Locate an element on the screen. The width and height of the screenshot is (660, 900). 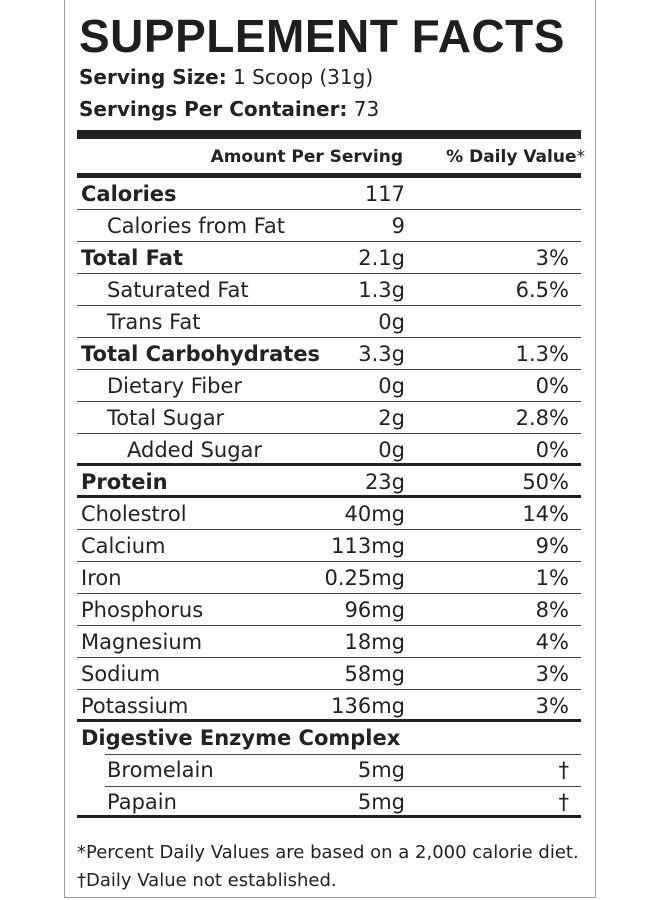
nutrient-row: Total Carbohydrates 3.3g 1.3% is located at coordinates (329, 354).